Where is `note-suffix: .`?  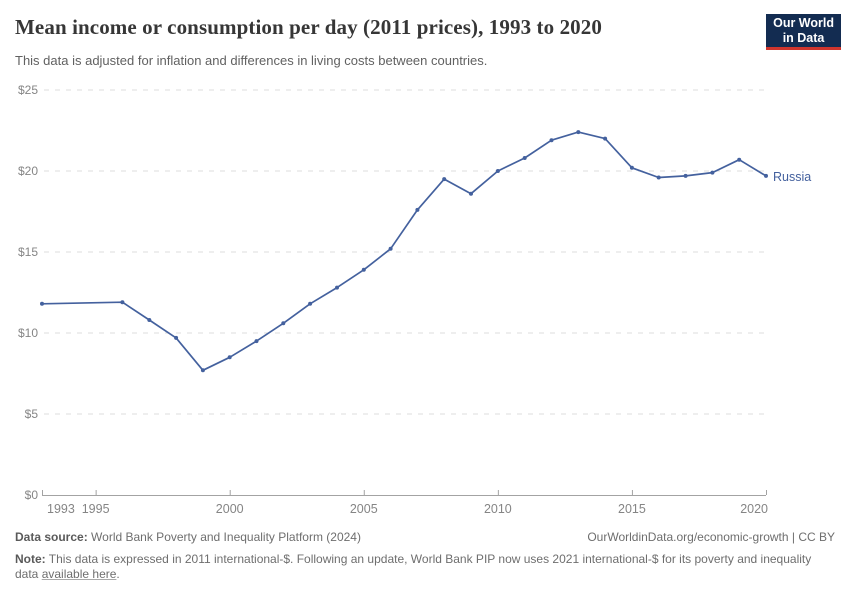 note-suffix: . is located at coordinates (118, 574).